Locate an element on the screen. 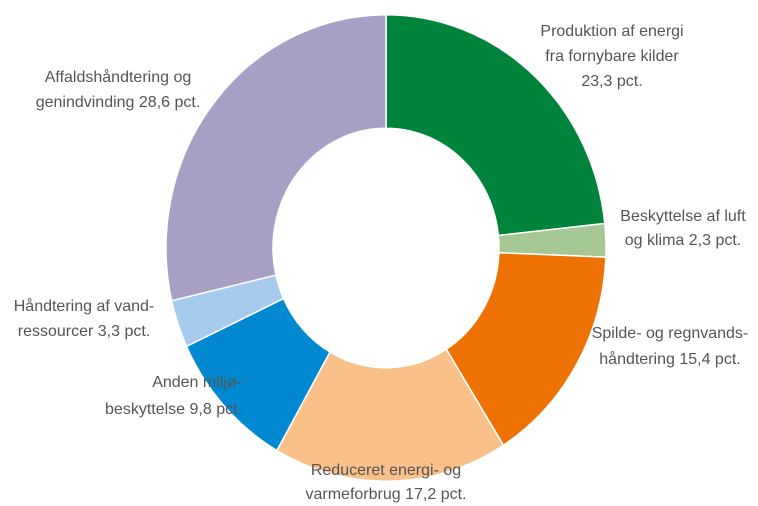  label-line: Anden miljø- is located at coordinates (197, 382).